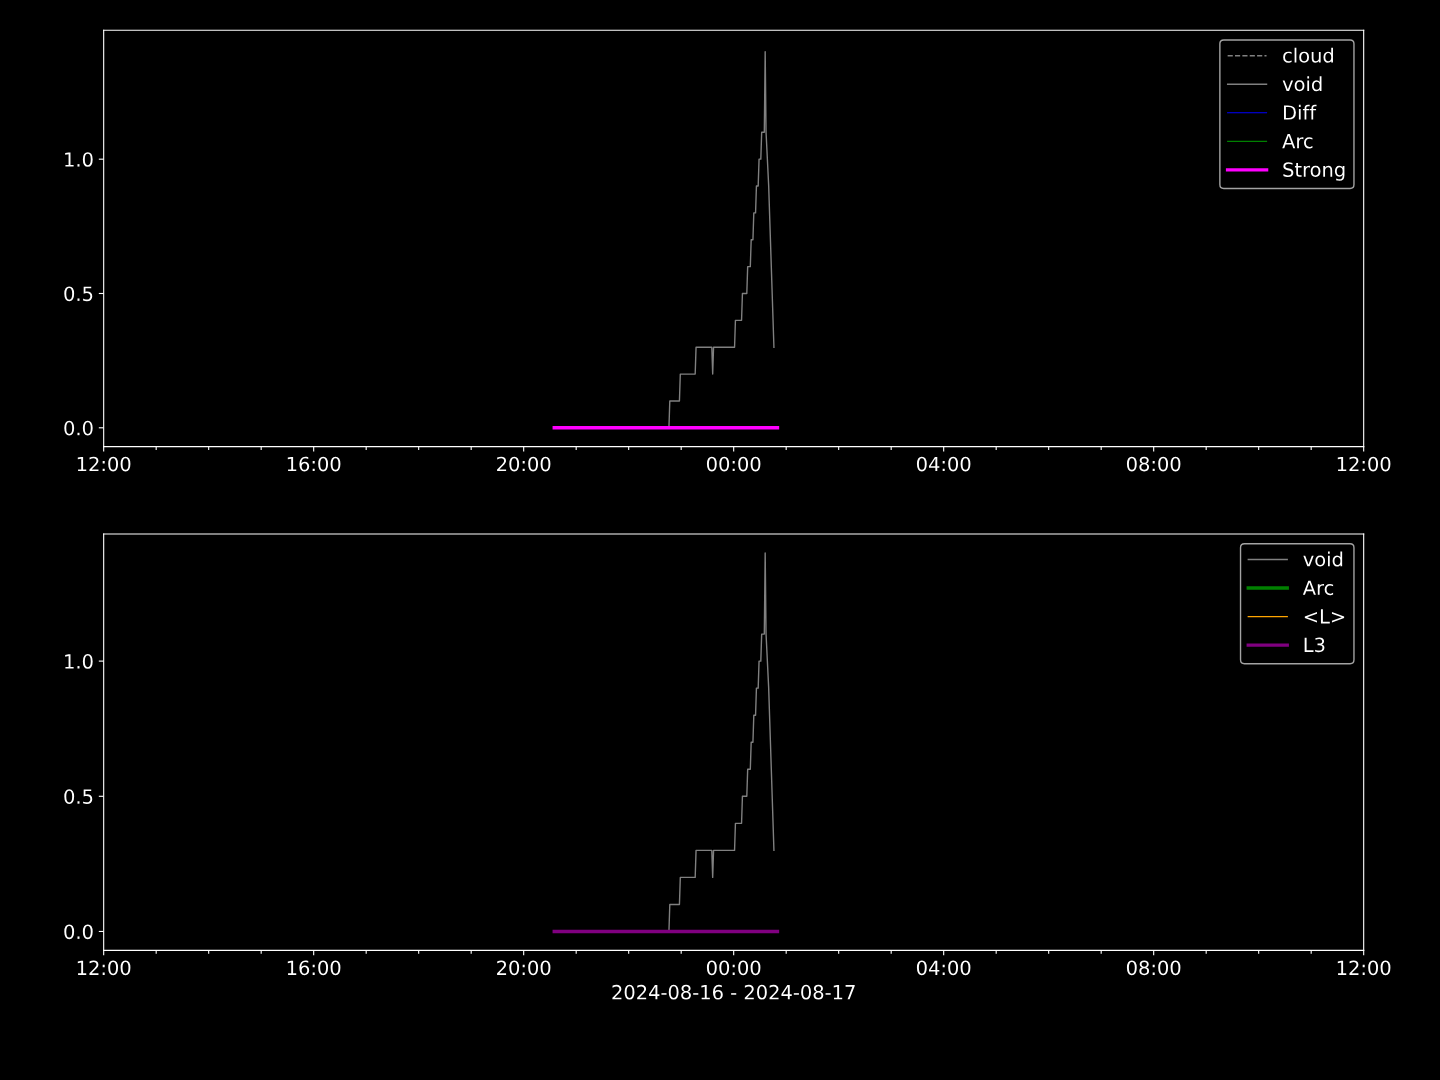 The width and height of the screenshot is (1440, 1080). What do you see at coordinates (733, 992) in the screenshot?
I see `x-axis-title: 2024-08-16 - 2024-08-17` at bounding box center [733, 992].